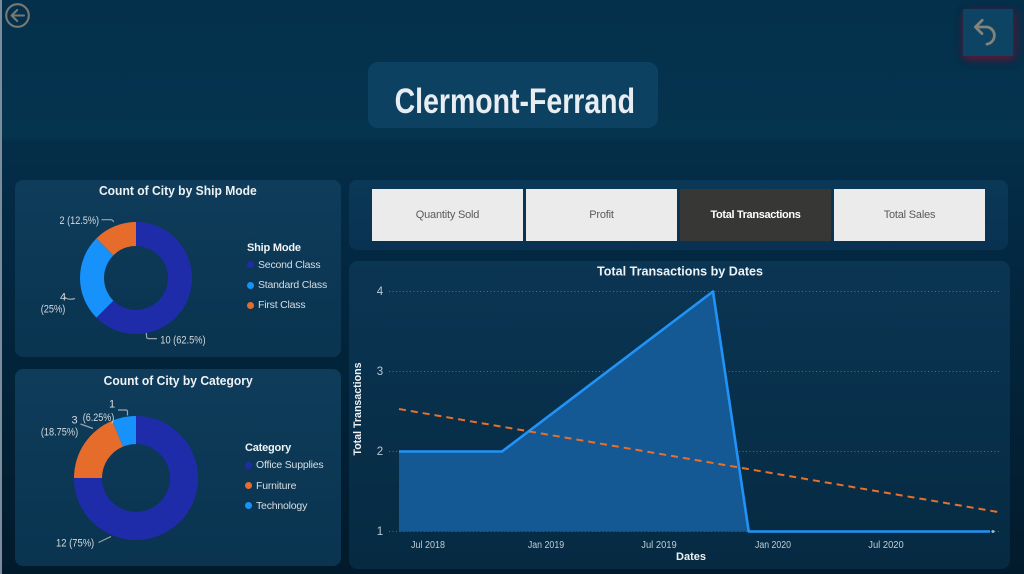 The width and height of the screenshot is (1024, 574). Describe the element at coordinates (99, 418) in the screenshot. I see `svg-text: (6.25%)` at that location.